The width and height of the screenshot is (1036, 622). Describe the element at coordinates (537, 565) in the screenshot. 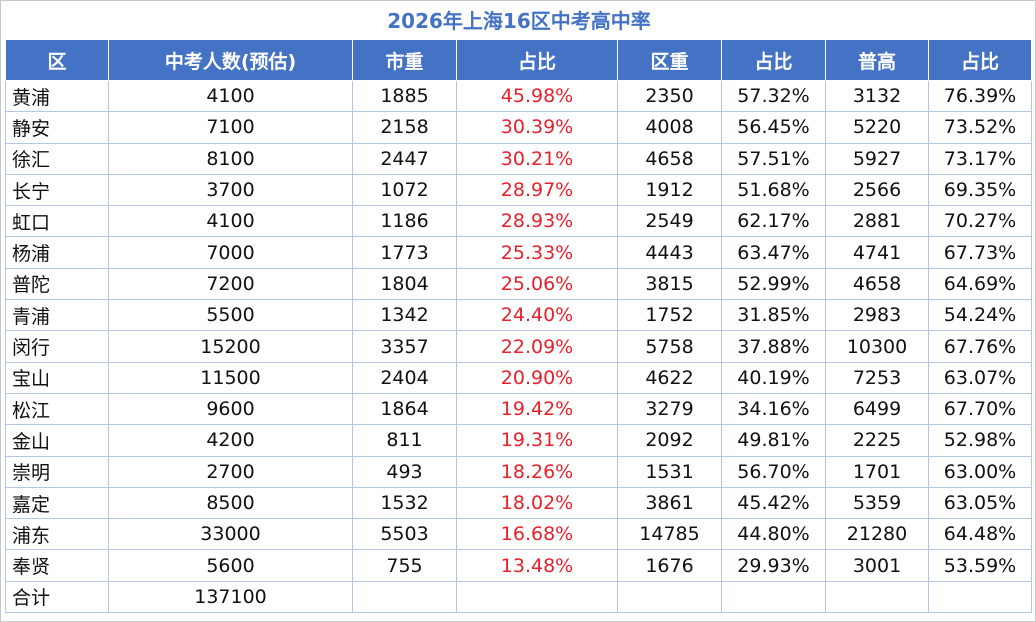

I see `table-cell: 13.48%` at that location.